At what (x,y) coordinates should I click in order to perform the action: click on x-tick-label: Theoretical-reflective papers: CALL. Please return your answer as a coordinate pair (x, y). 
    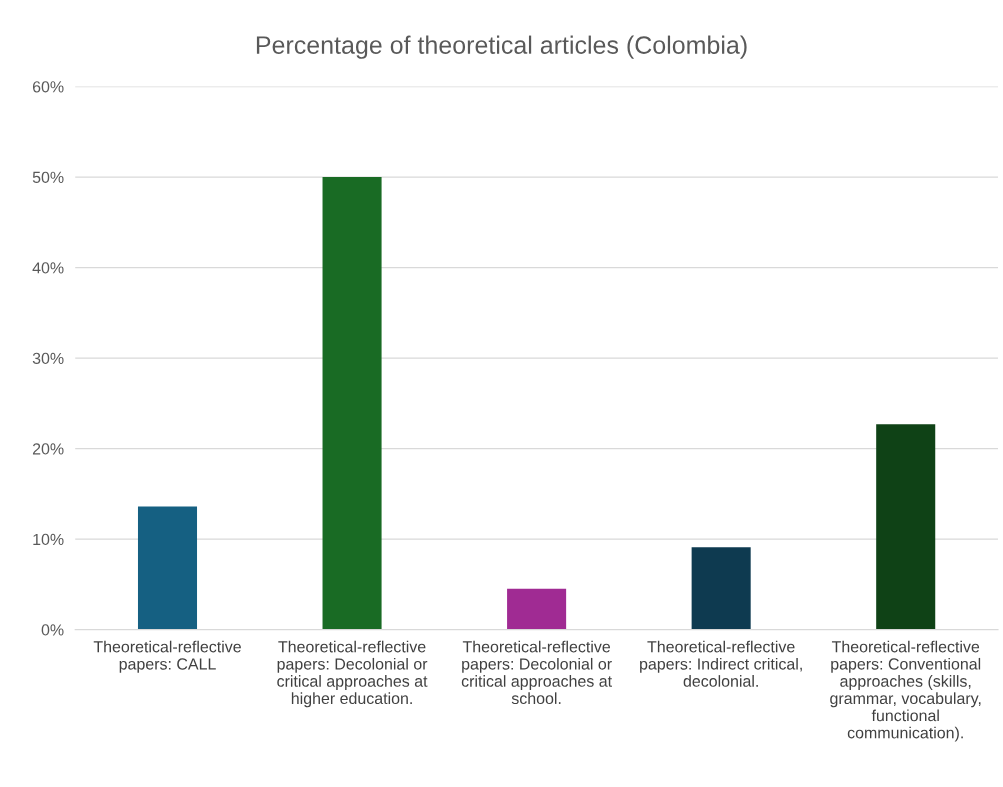
    Looking at the image, I should click on (167, 656).